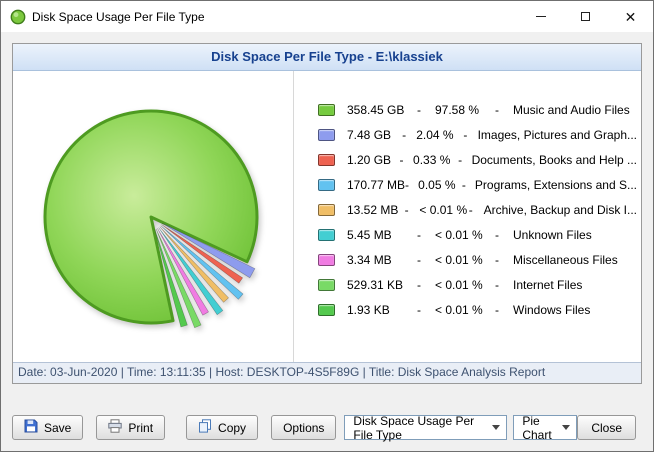  I want to click on options-button-label: Options, so click(304, 427).